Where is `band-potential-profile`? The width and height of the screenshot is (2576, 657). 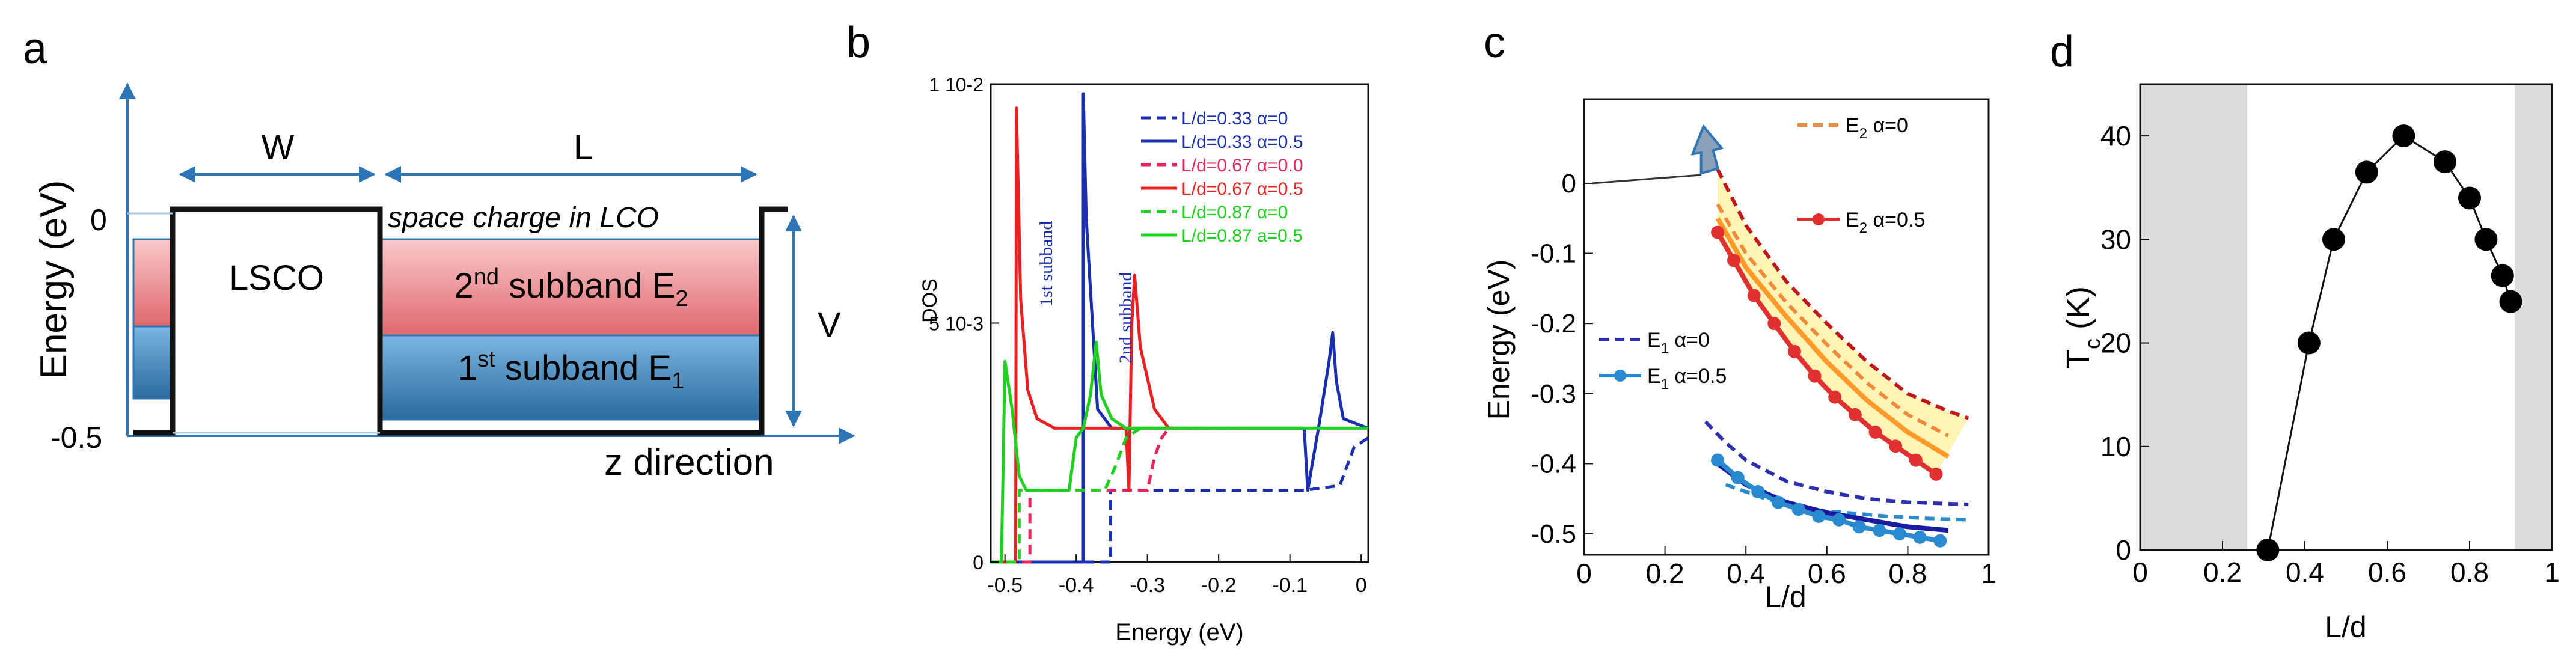
band-potential-profile is located at coordinates (460, 321).